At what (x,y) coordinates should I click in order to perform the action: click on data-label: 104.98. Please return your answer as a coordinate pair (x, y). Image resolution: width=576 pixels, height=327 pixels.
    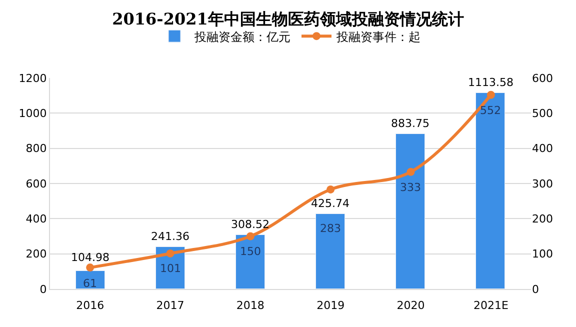
    Looking at the image, I should click on (90, 257).